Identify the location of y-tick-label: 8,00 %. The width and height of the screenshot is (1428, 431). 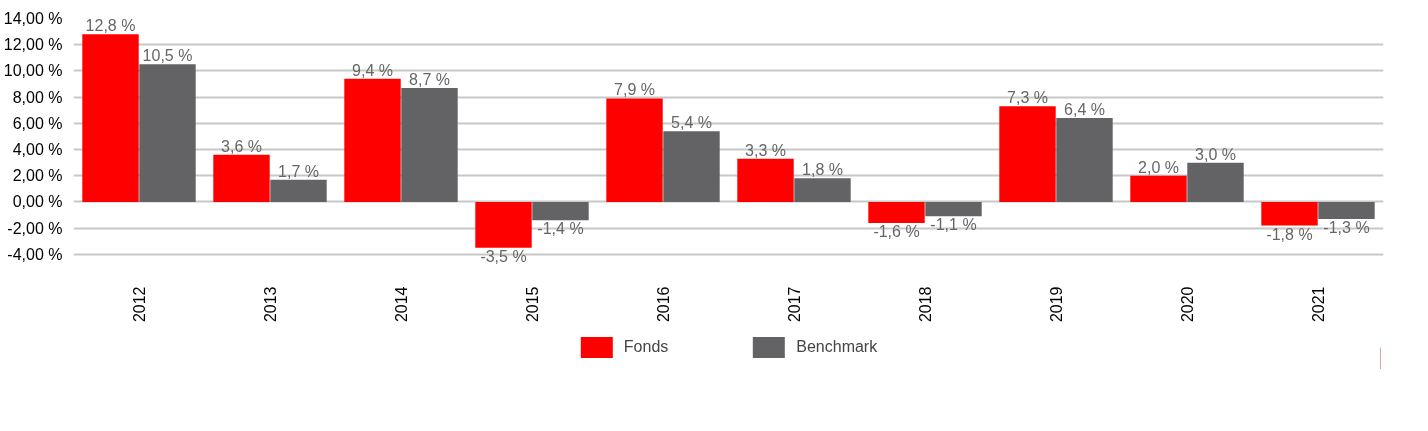
(37, 97).